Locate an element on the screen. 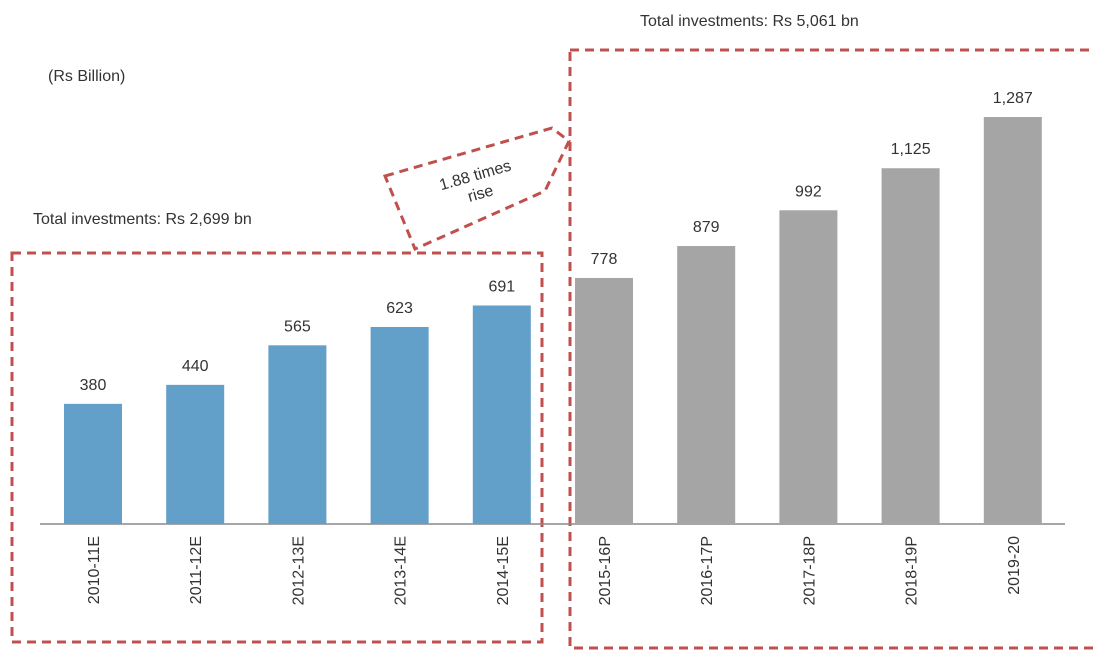 The width and height of the screenshot is (1094, 654). unit-label: (Rs Billion) is located at coordinates (86, 76).